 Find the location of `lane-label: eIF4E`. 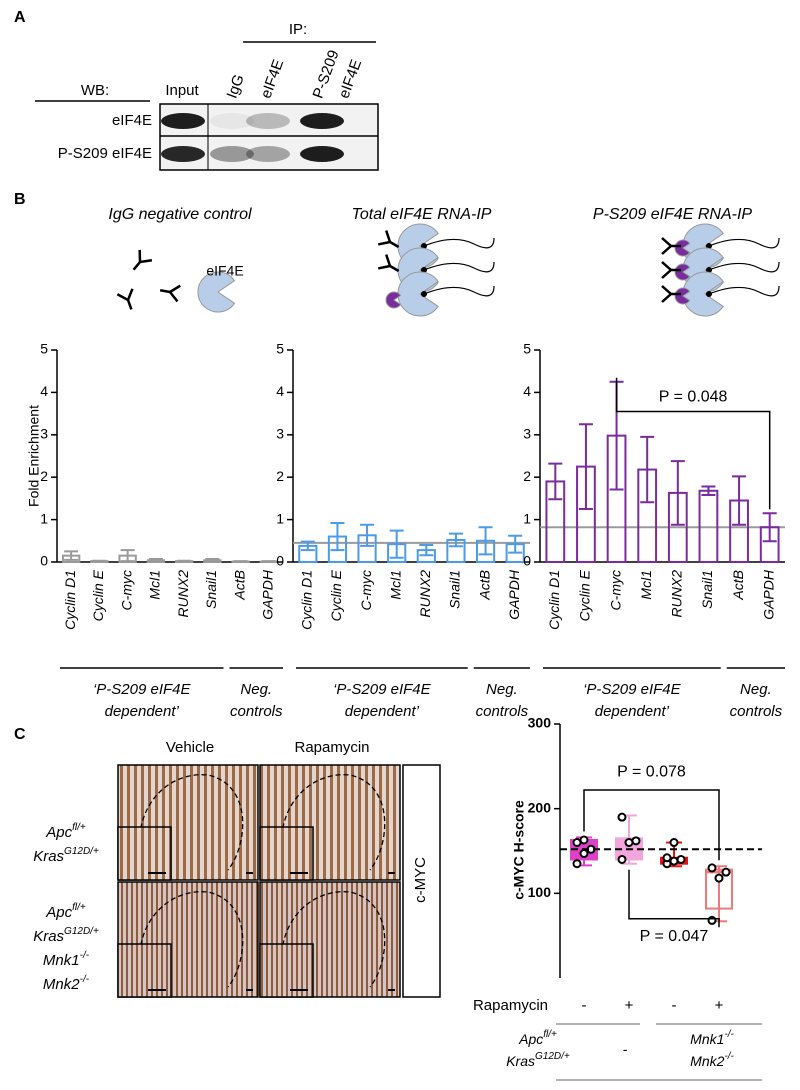

lane-label: eIF4E is located at coordinates (351, 78).